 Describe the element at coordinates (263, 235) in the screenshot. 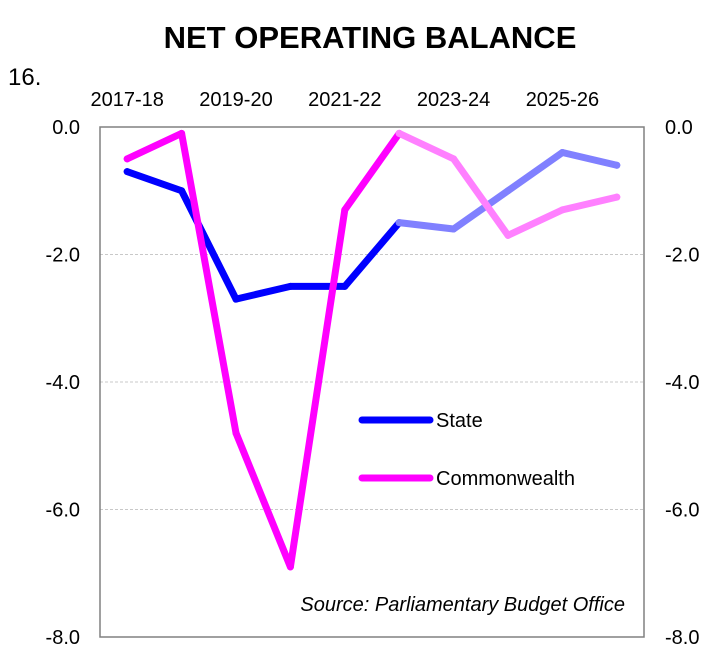

I see `series-line-state-actual` at that location.